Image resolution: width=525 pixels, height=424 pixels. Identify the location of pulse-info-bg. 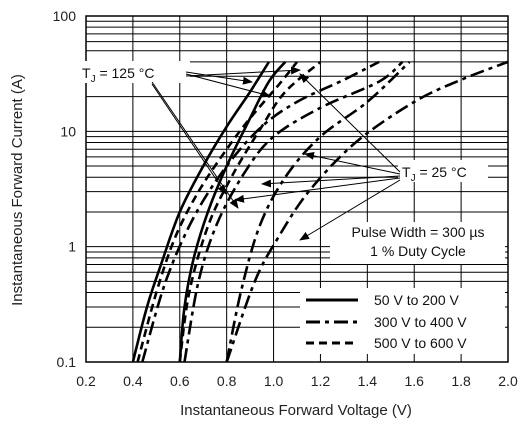
(417, 243).